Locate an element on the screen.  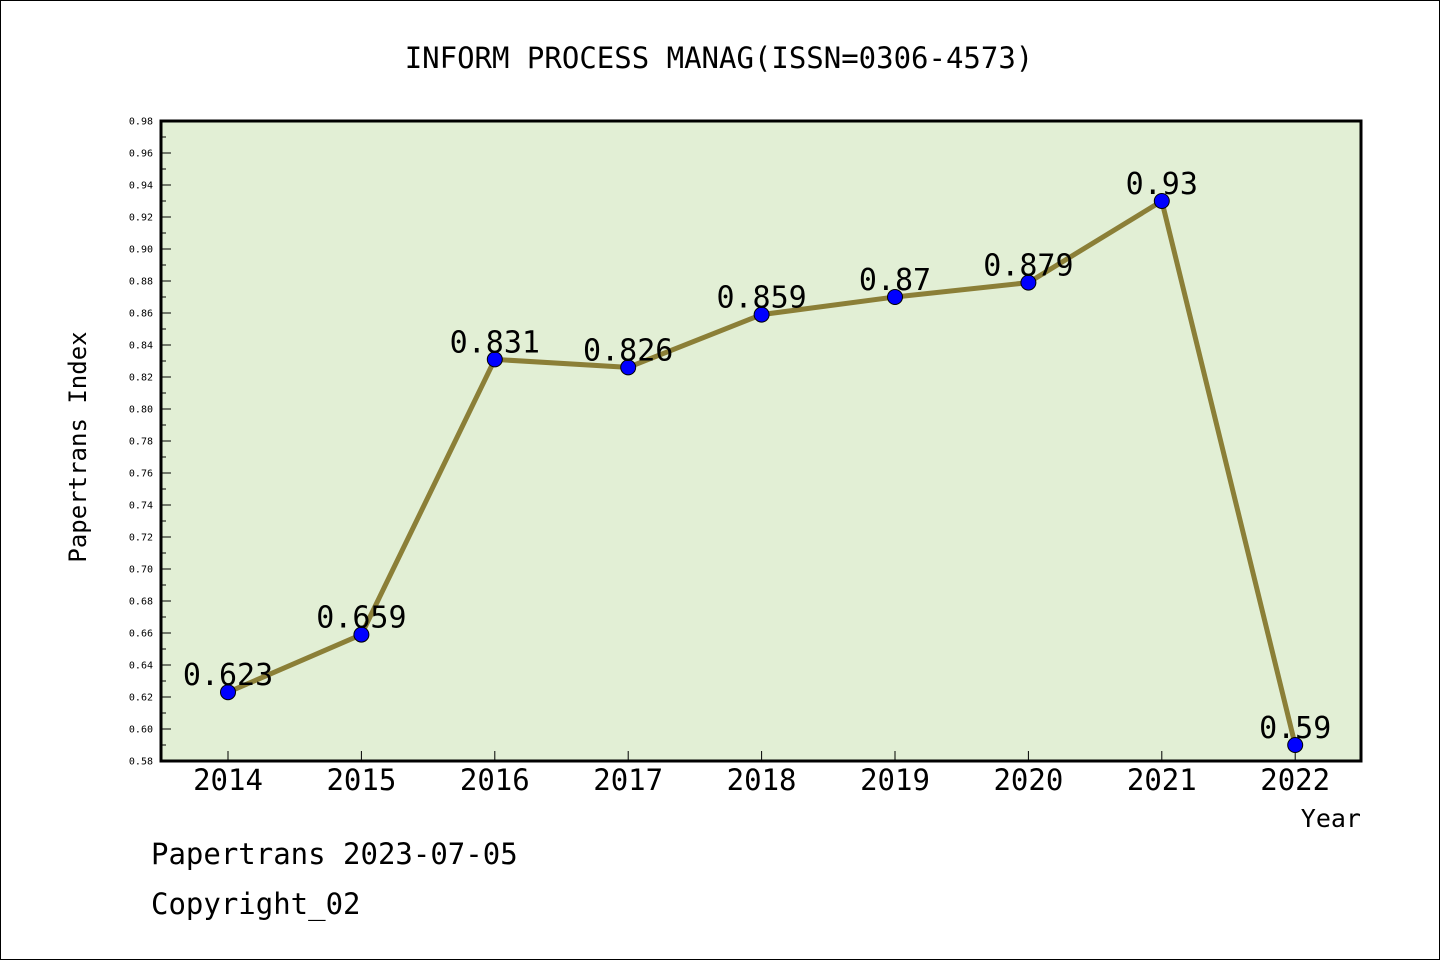
y-tick-label: 0.82 is located at coordinates (141, 378).